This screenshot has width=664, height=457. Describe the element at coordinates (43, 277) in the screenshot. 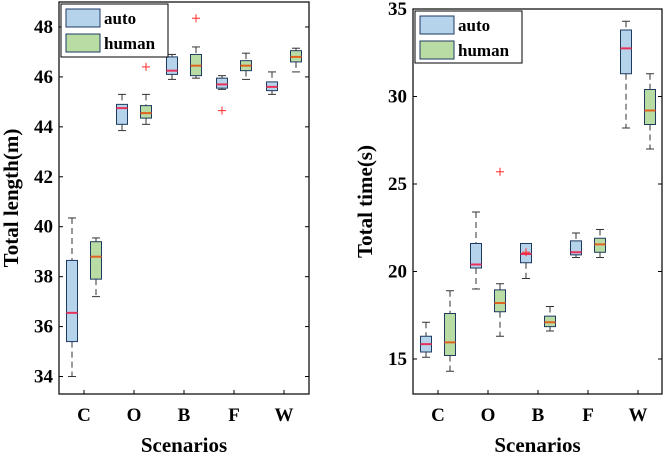

I see `y-tick-label: 38` at that location.